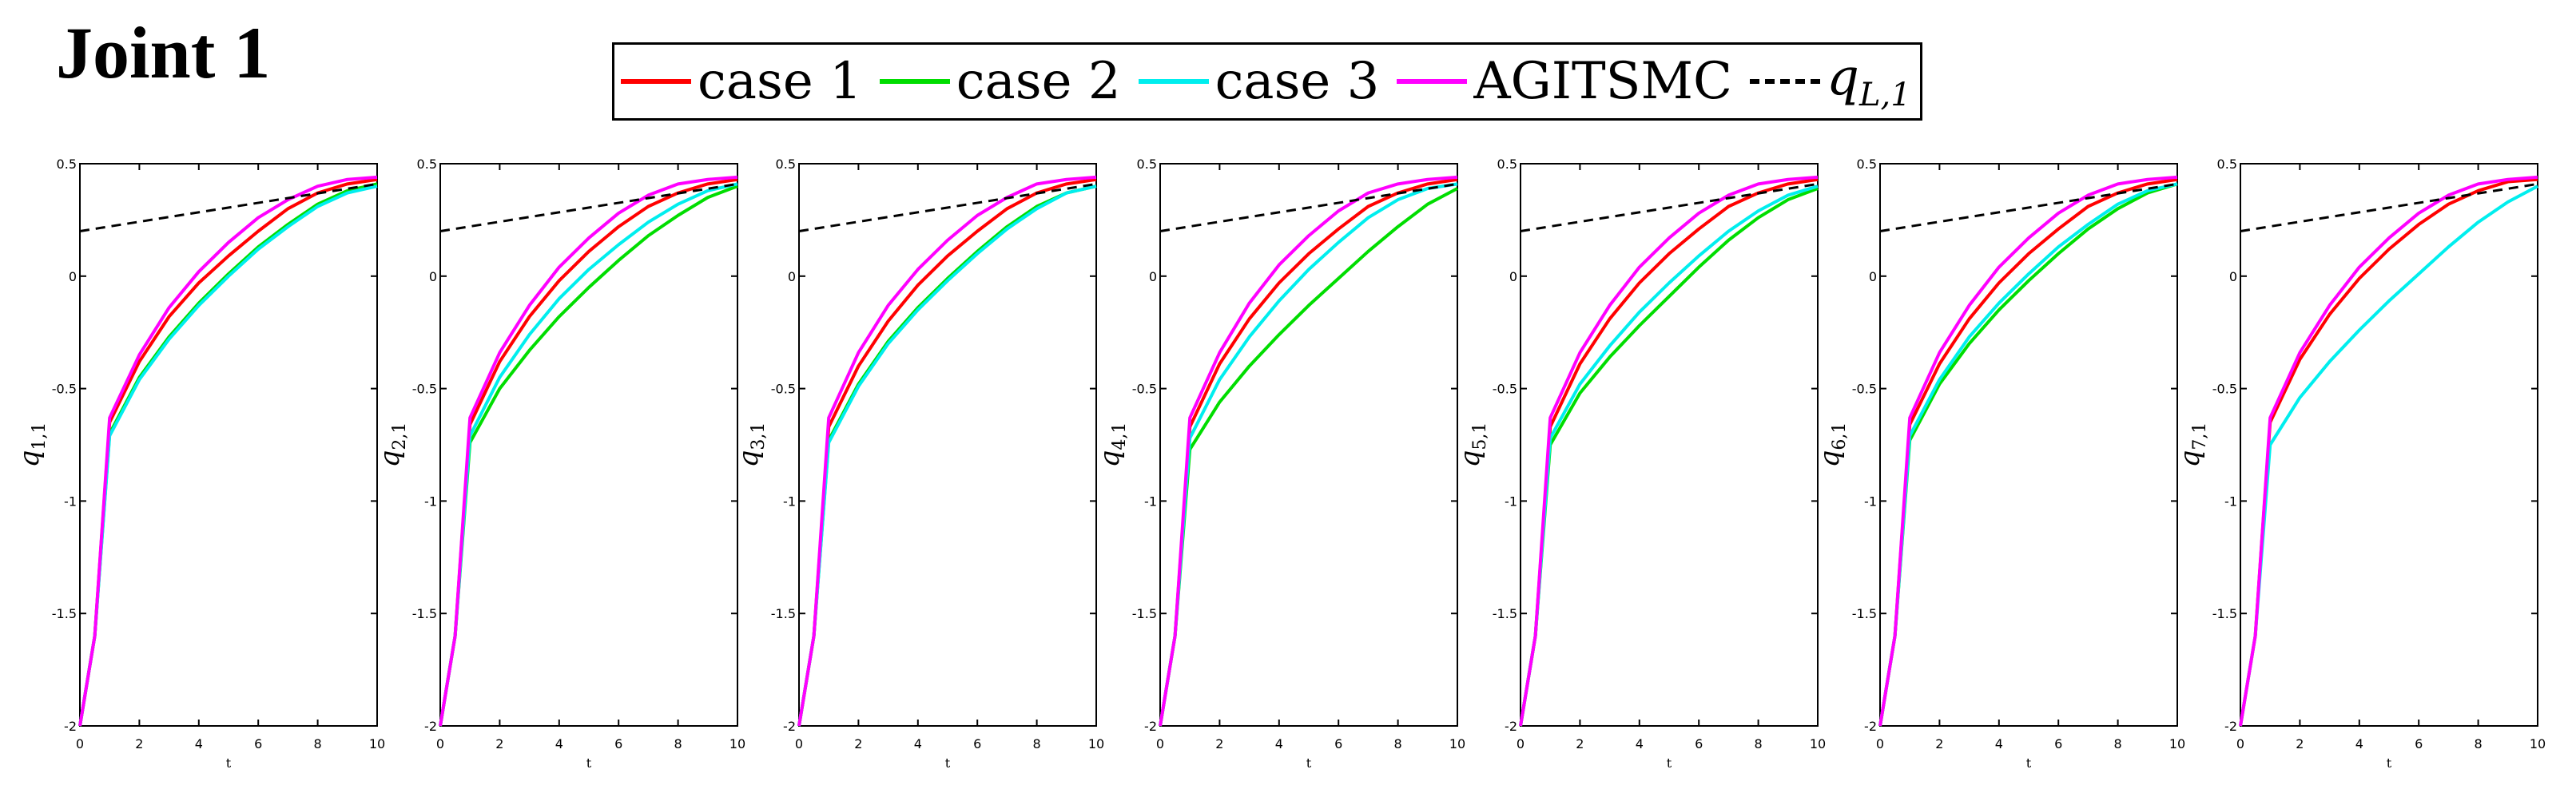  I want to click on legend-swatch-agitsmc, so click(1432, 81).